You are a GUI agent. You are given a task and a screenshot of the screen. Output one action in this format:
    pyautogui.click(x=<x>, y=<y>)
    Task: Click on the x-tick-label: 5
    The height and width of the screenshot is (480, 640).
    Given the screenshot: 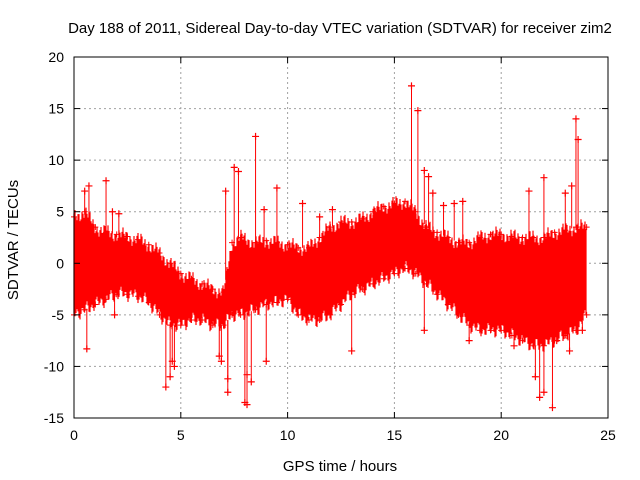 What is the action you would take?
    pyautogui.click(x=181, y=435)
    